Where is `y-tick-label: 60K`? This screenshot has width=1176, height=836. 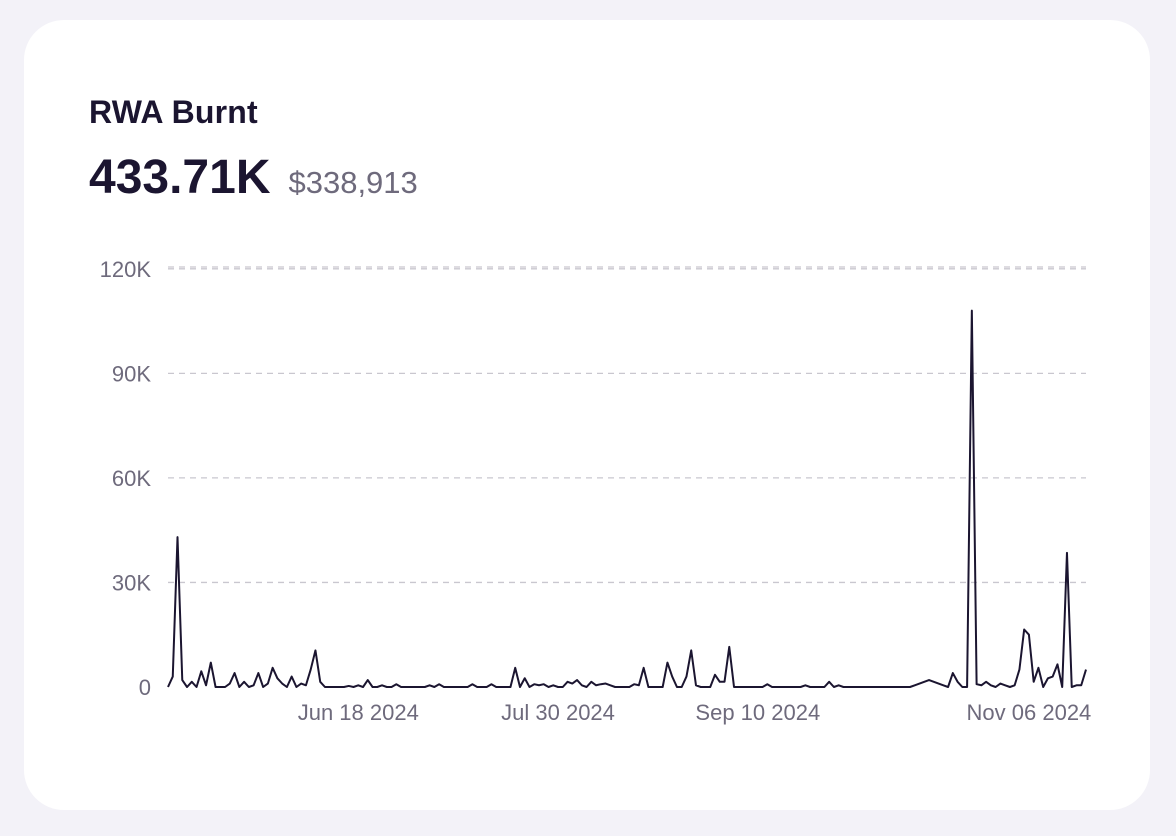
y-tick-label: 60K is located at coordinates (131, 478).